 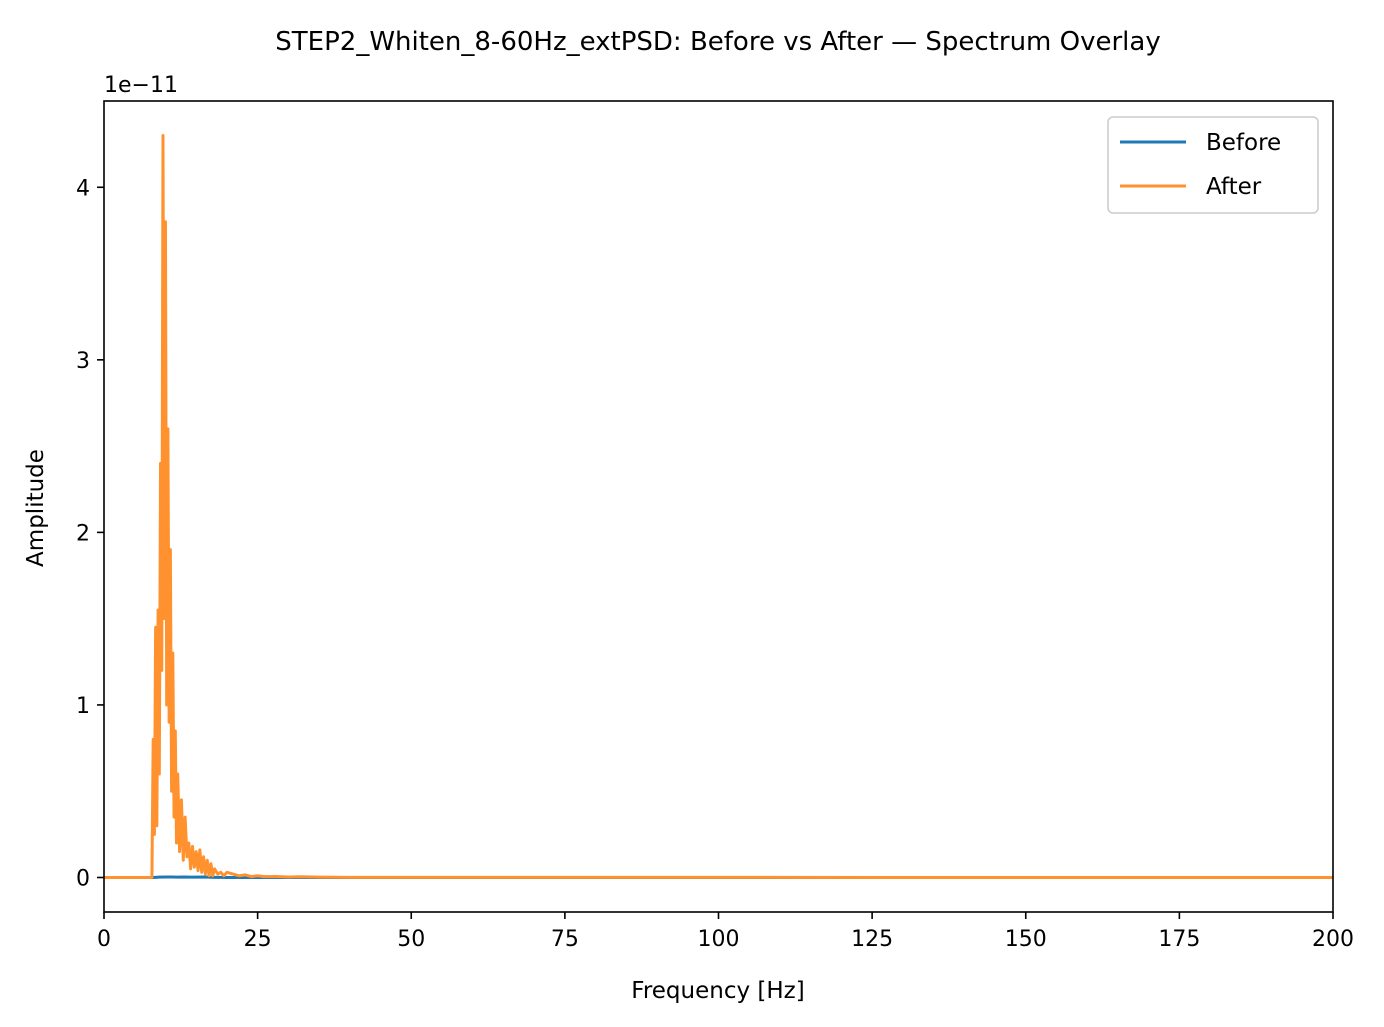 What do you see at coordinates (1333, 939) in the screenshot?
I see `x-tick-label: 200` at bounding box center [1333, 939].